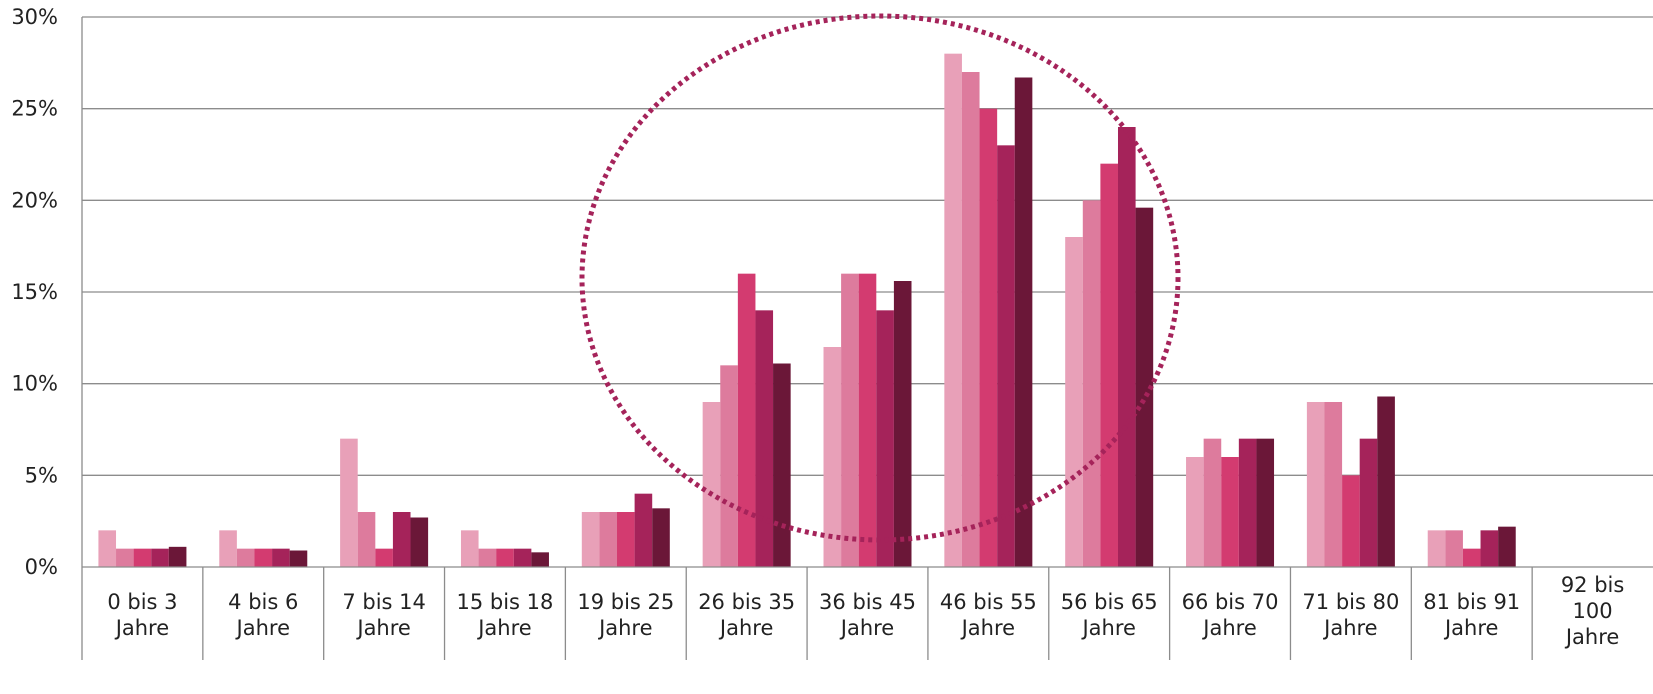  What do you see at coordinates (41, 475) in the screenshot?
I see `y-tick-label: 5%` at bounding box center [41, 475].